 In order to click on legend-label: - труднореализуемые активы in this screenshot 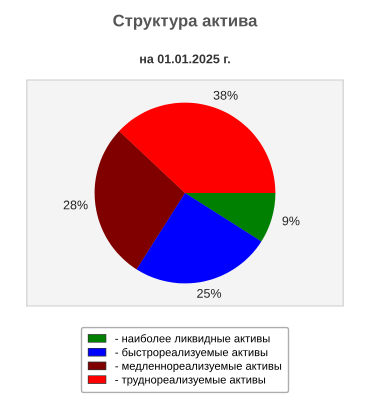, I will do `click(190, 381)`.